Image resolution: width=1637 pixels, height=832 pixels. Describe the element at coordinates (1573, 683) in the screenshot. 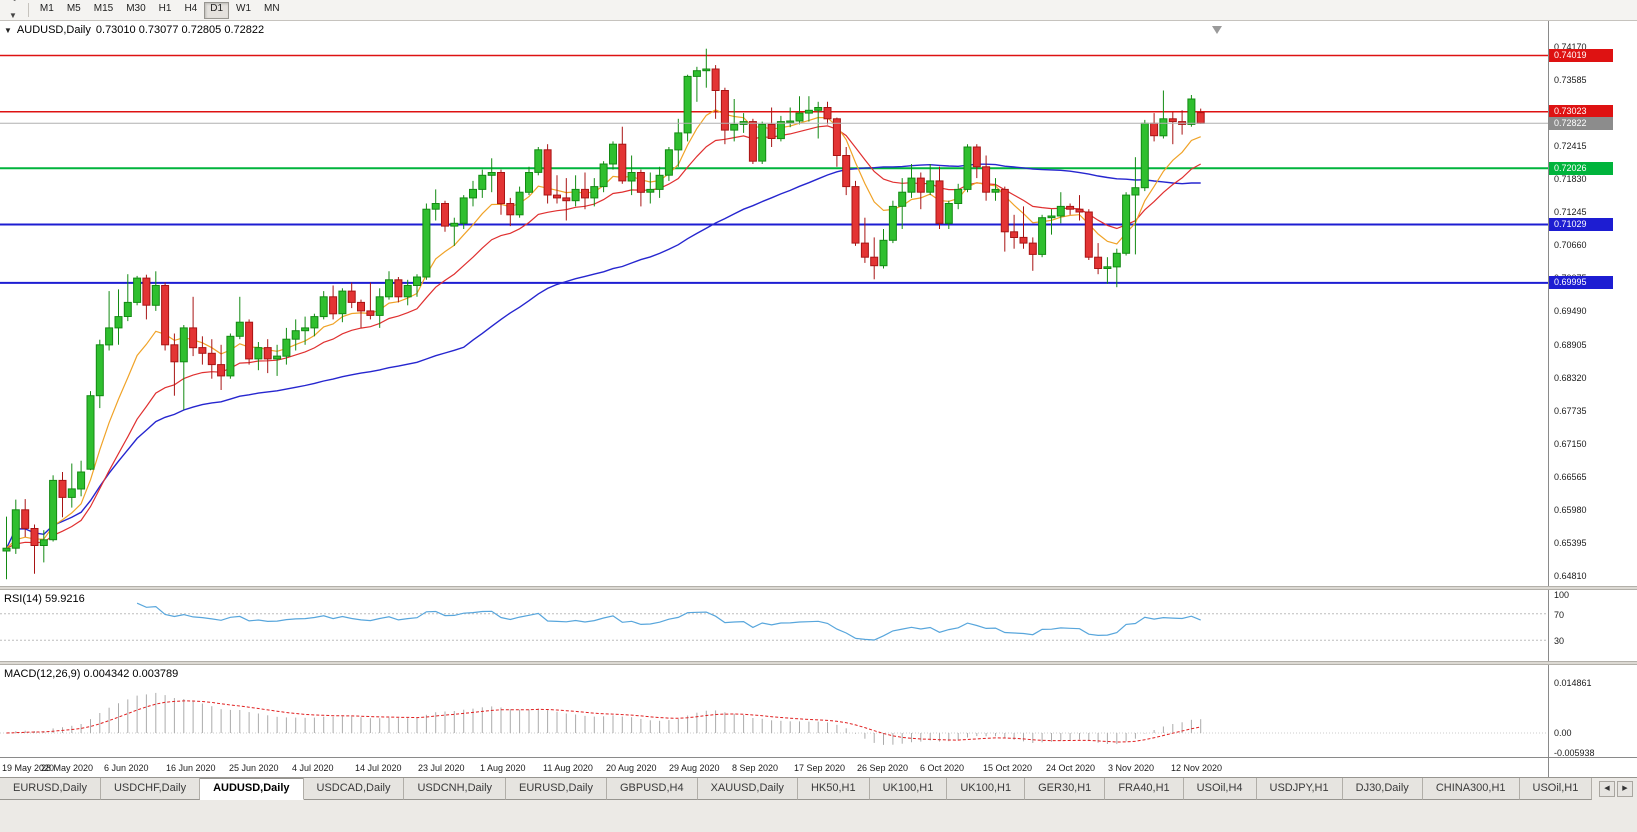

I see `macd-axis-tick: 0.014861` at that location.